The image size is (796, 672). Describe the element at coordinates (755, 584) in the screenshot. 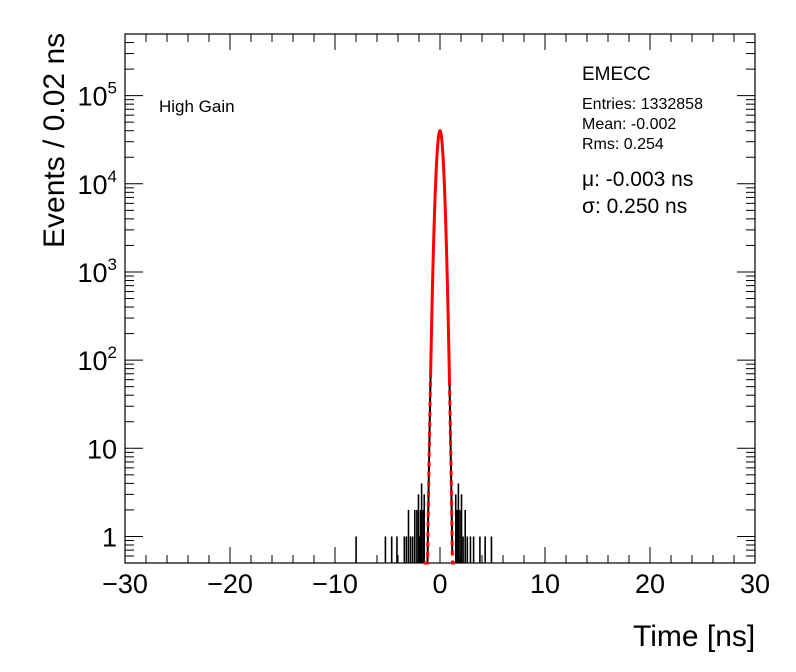

I see `x-tick-label: 30` at that location.